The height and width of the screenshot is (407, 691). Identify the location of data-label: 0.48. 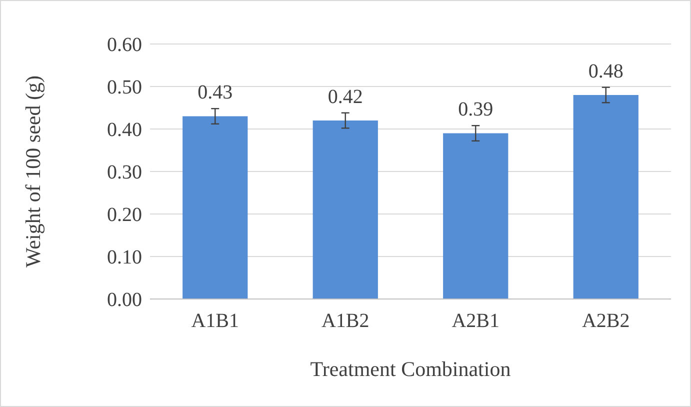
(606, 71).